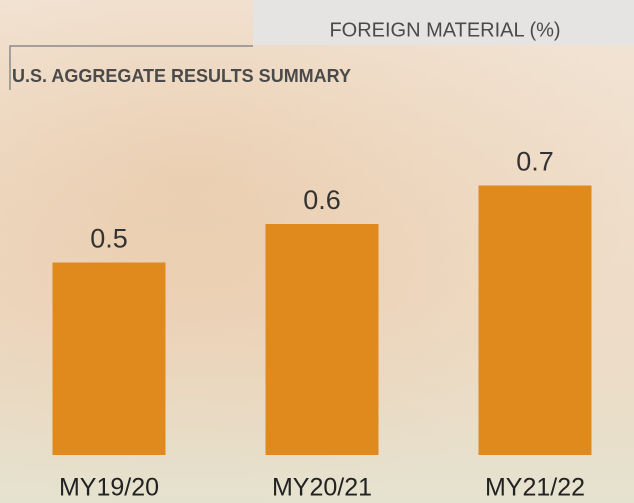 The height and width of the screenshot is (503, 634). I want to click on chart-title: FOREIGN MATERIAL (%), so click(444, 30).